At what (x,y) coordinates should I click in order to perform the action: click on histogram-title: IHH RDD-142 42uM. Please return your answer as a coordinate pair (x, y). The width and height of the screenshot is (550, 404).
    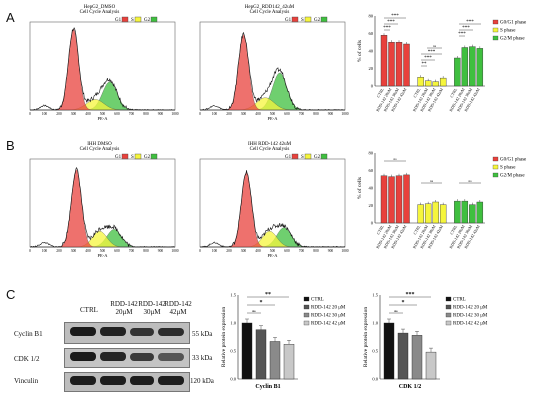
    Looking at the image, I should click on (270, 144).